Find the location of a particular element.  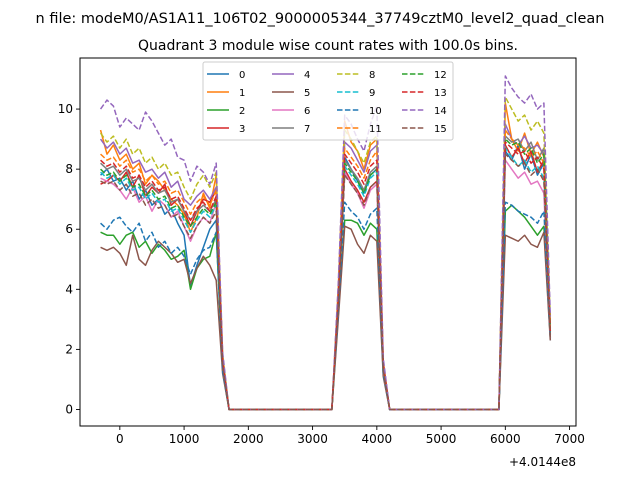

legend-label-4: 4 is located at coordinates (307, 75).